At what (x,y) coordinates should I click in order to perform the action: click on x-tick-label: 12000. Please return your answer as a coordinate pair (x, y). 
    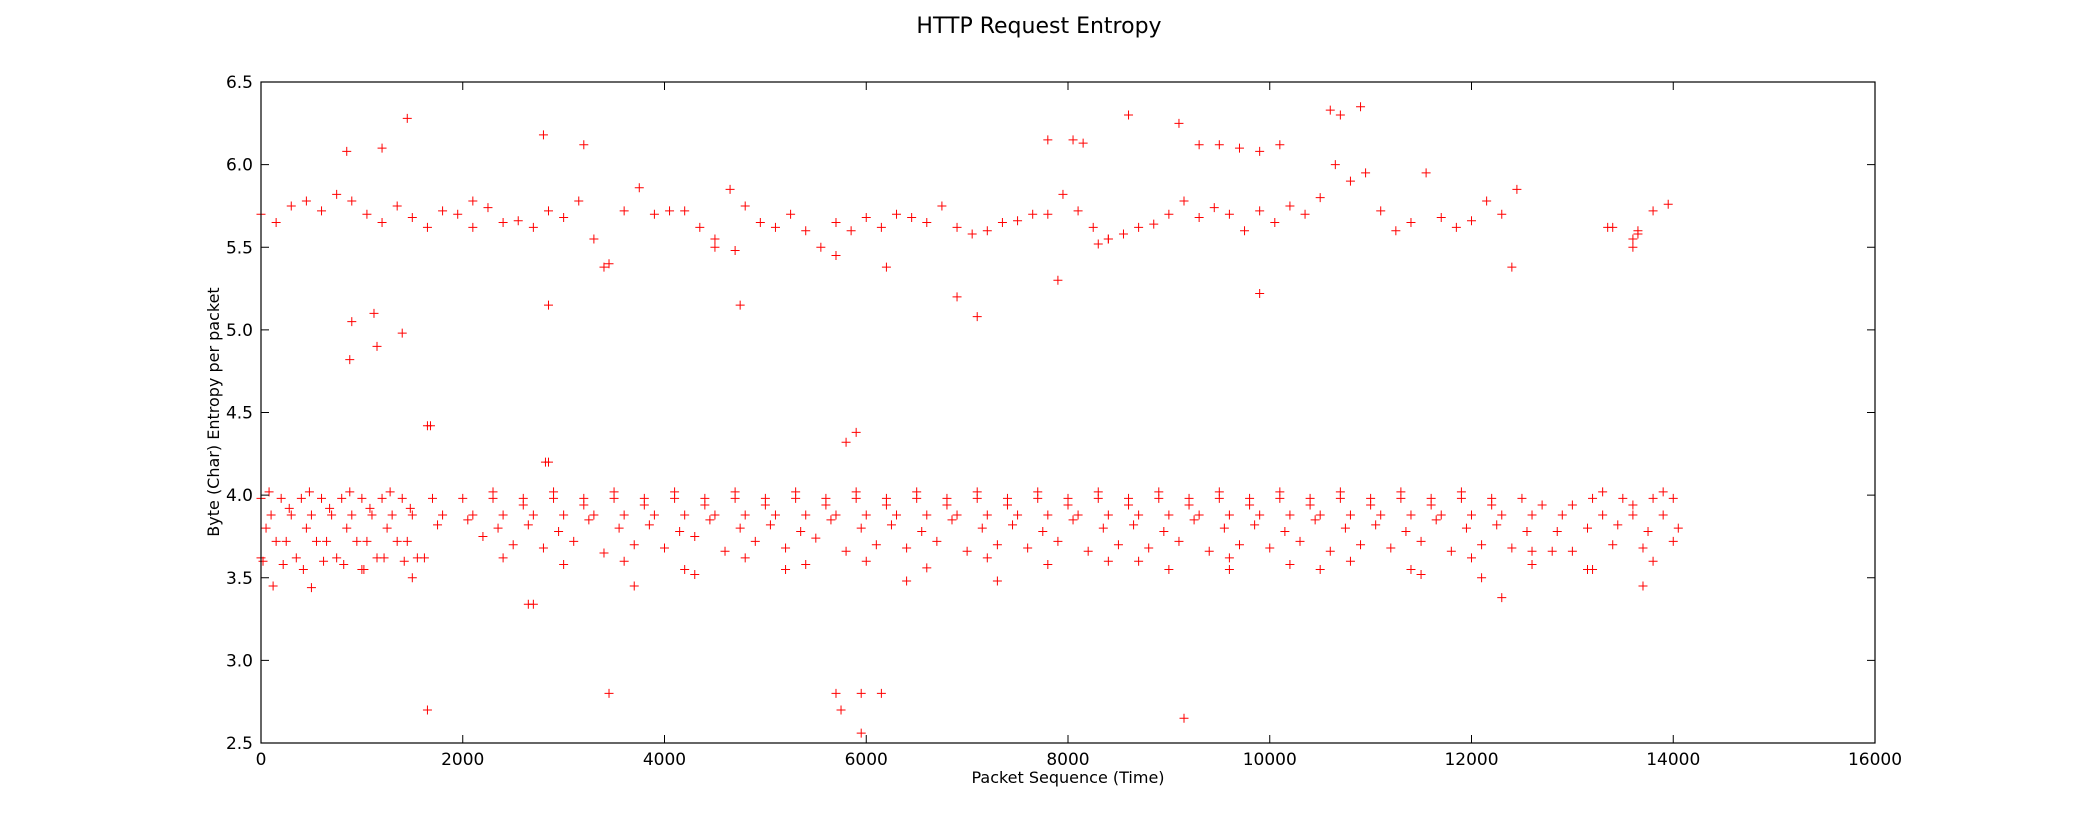
    Looking at the image, I should click on (1471, 760).